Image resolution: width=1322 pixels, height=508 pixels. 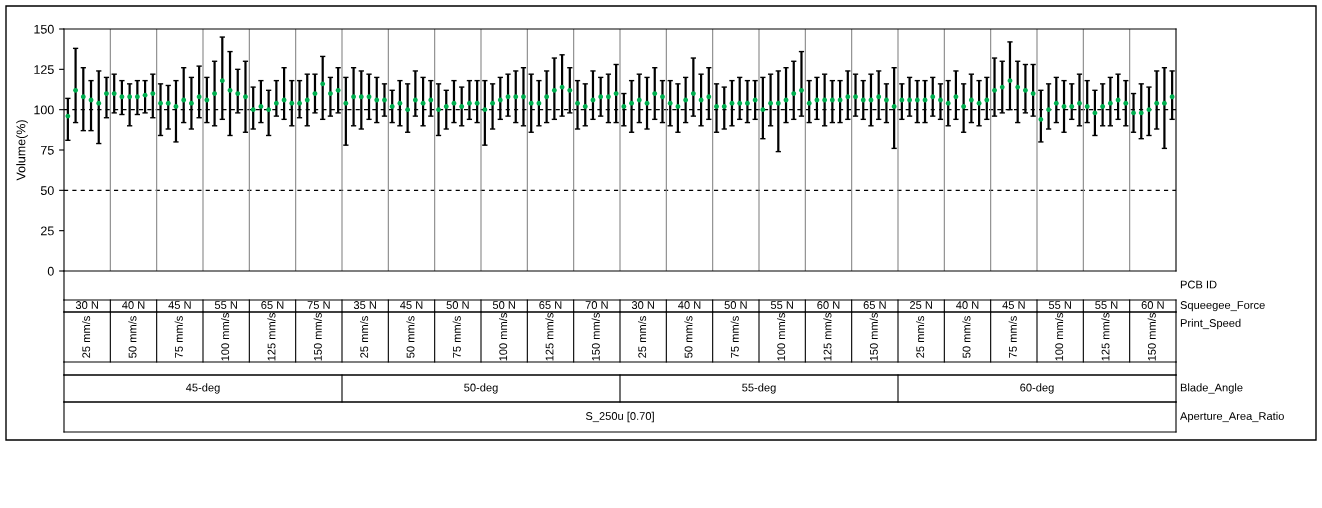 What do you see at coordinates (318, 305) in the screenshot?
I see `text: 75 N` at bounding box center [318, 305].